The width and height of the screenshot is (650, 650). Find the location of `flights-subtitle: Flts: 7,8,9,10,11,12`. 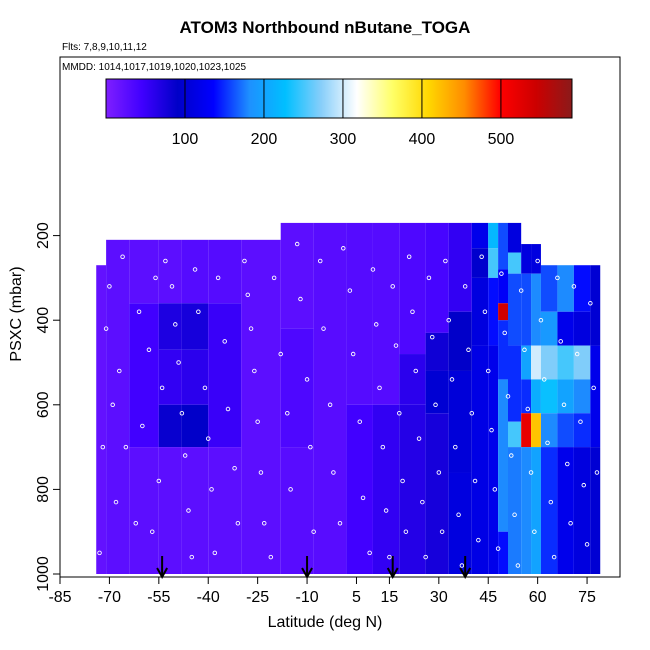

flights-subtitle: Flts: 7,8,9,10,11,12 is located at coordinates (104, 47).